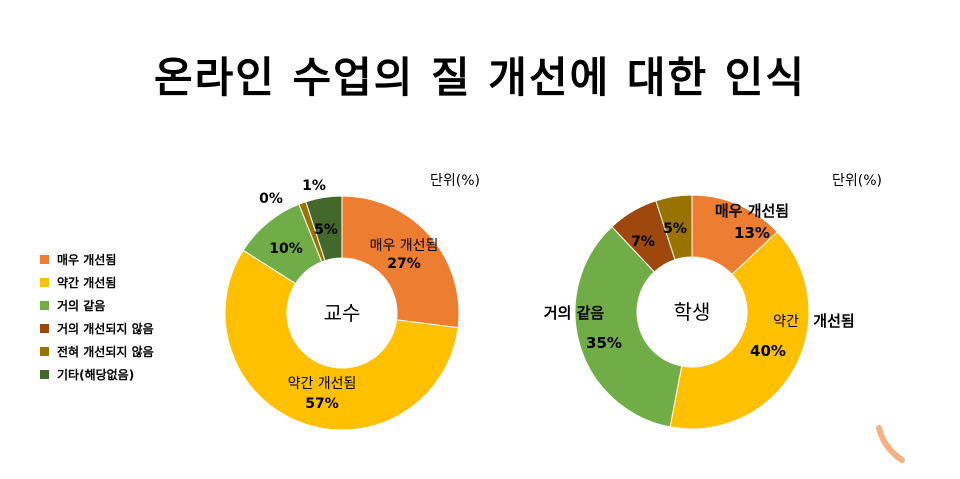  Describe the element at coordinates (87, 260) in the screenshot. I see `legend-label: 매우 개선됨` at that location.